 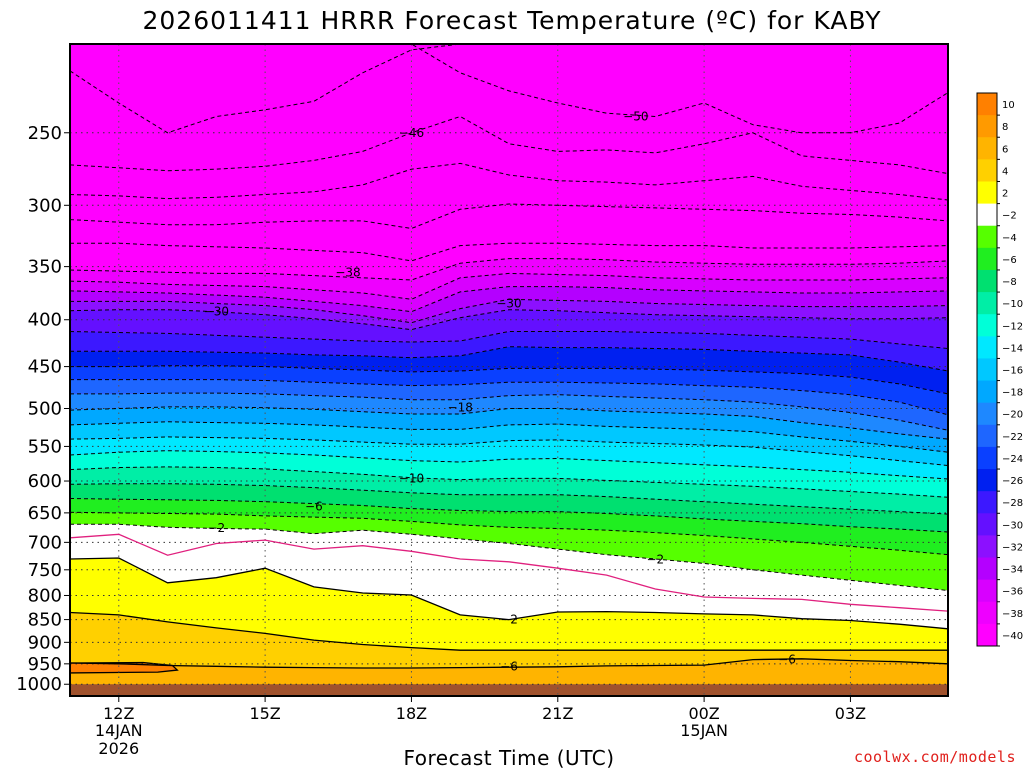 I want to click on colorbar-label: −20, so click(x=1012, y=415).